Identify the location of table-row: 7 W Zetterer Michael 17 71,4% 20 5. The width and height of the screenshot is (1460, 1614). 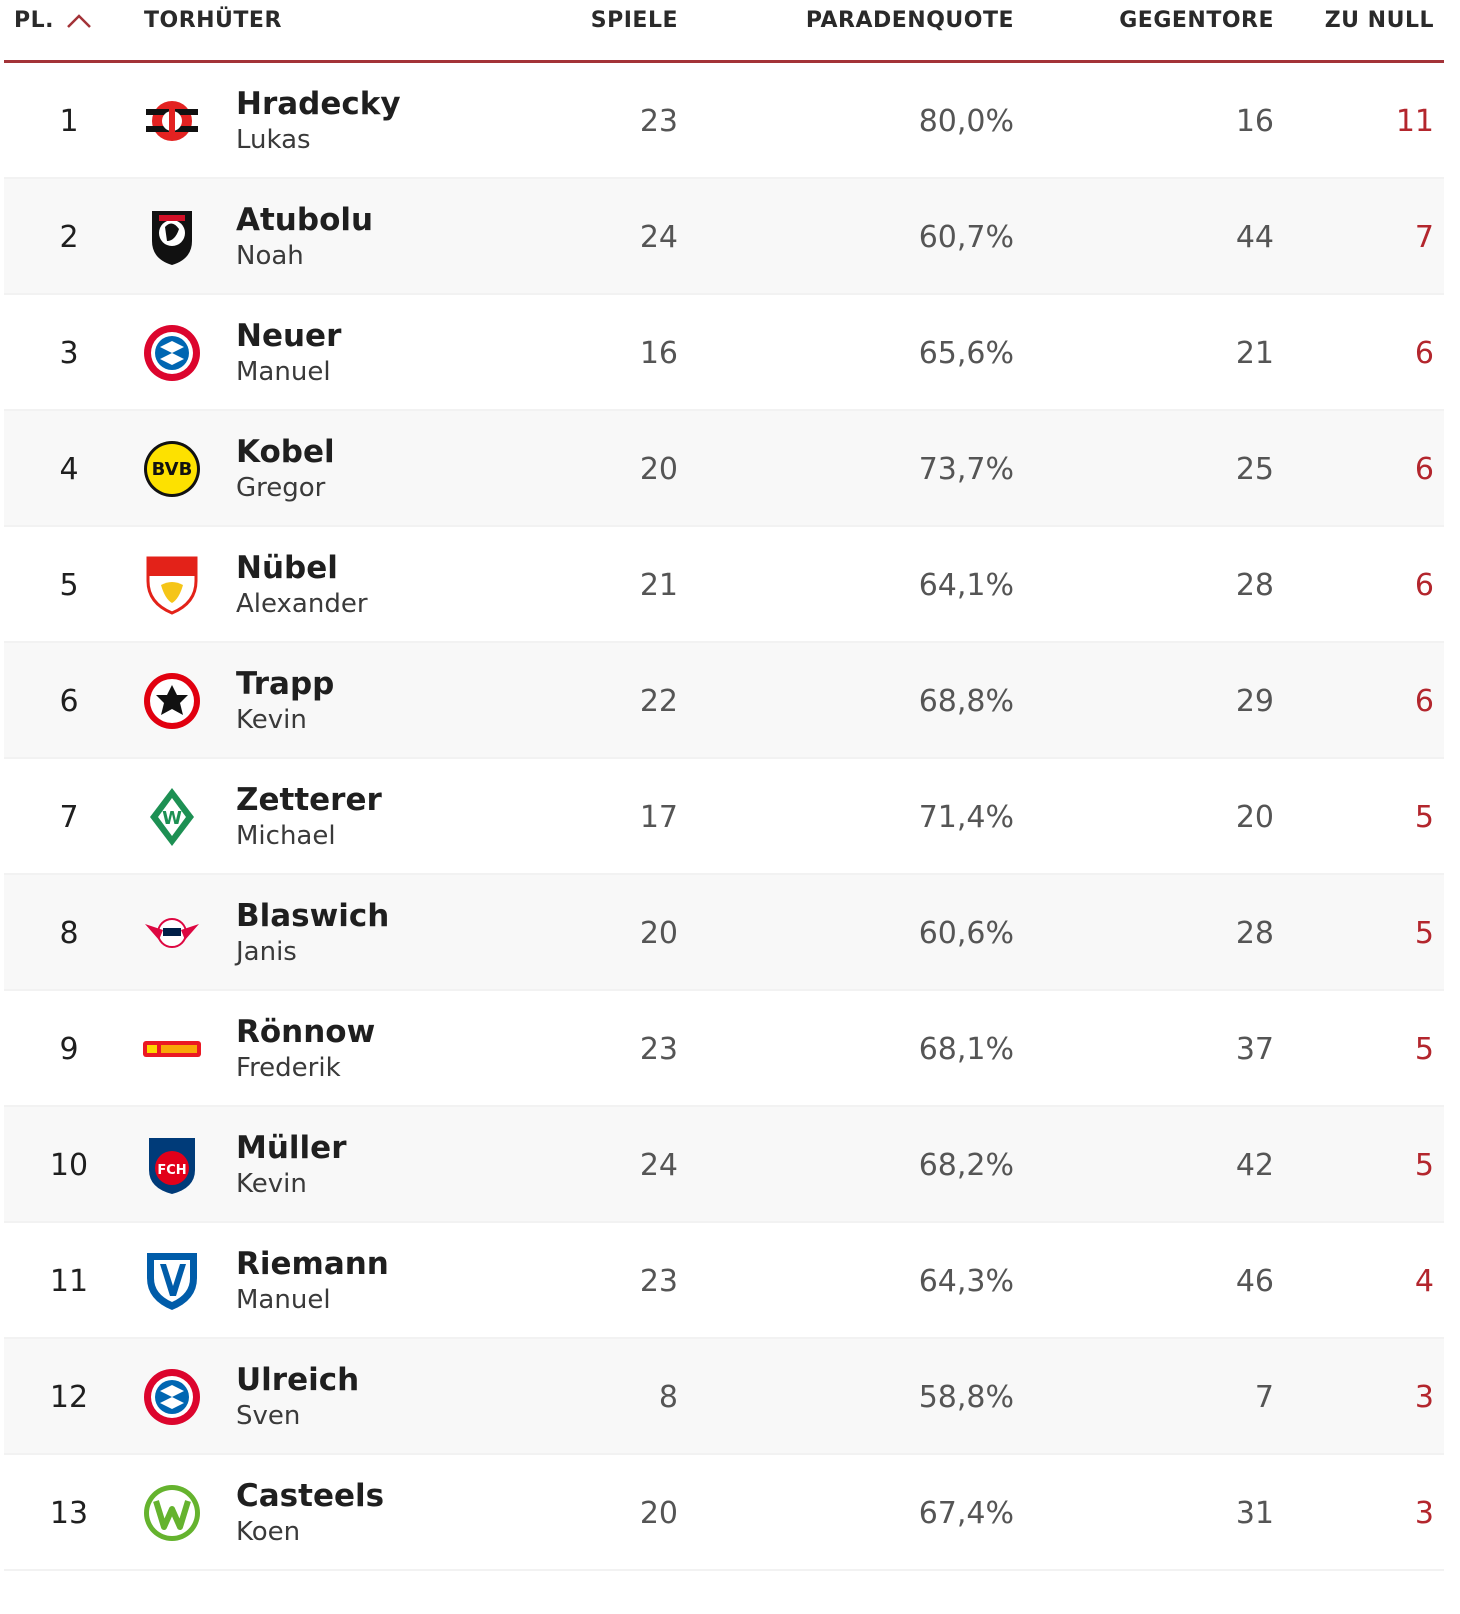
(724, 817).